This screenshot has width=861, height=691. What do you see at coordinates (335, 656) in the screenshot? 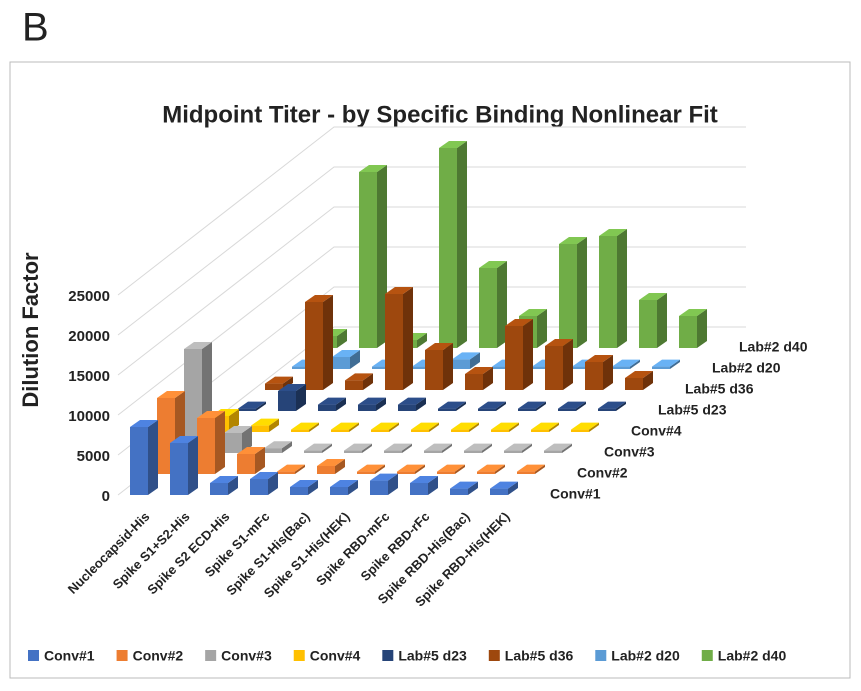
I see `legend-label: Conv#4` at bounding box center [335, 656].